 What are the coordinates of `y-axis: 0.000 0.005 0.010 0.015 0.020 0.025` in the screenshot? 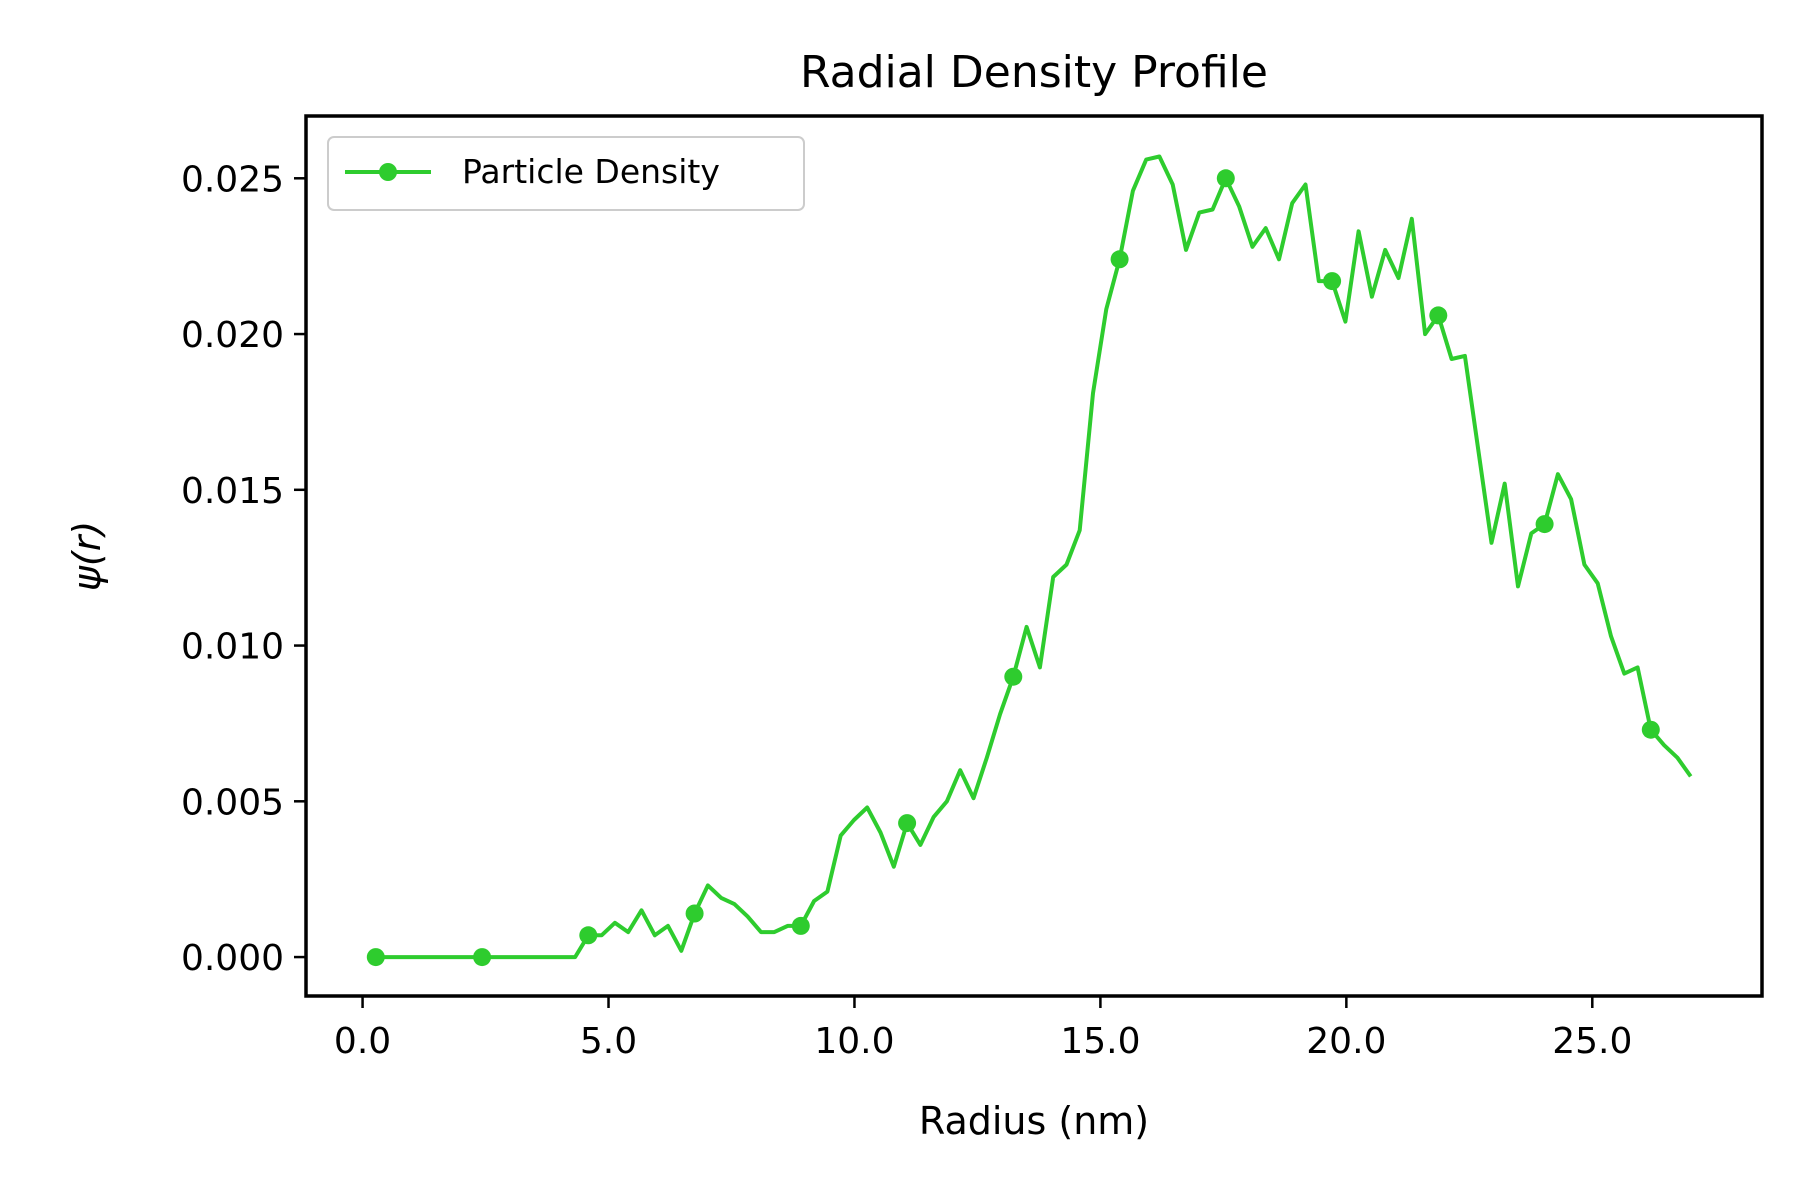 It's located at (243, 569).